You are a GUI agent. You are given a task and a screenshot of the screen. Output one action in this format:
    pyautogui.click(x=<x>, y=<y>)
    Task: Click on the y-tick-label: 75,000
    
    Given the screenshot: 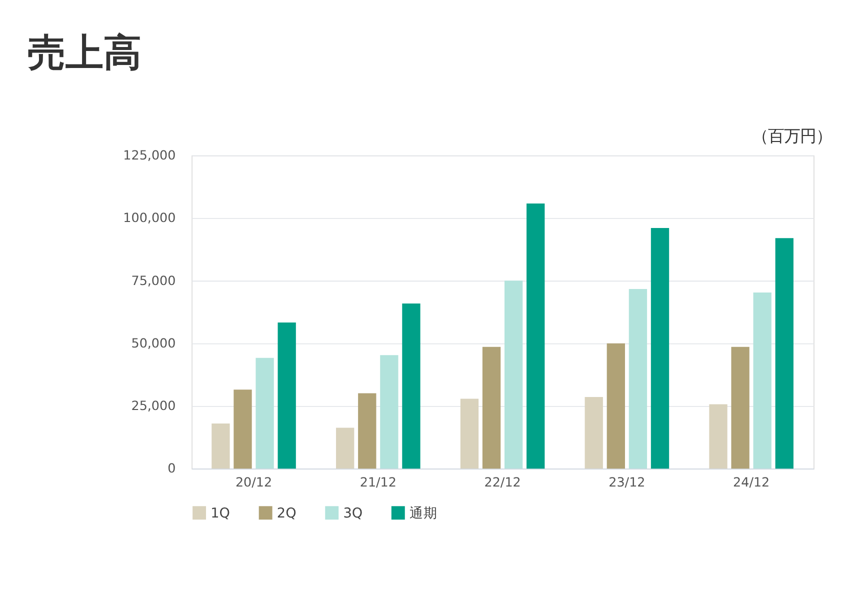 What is the action you would take?
    pyautogui.click(x=153, y=280)
    